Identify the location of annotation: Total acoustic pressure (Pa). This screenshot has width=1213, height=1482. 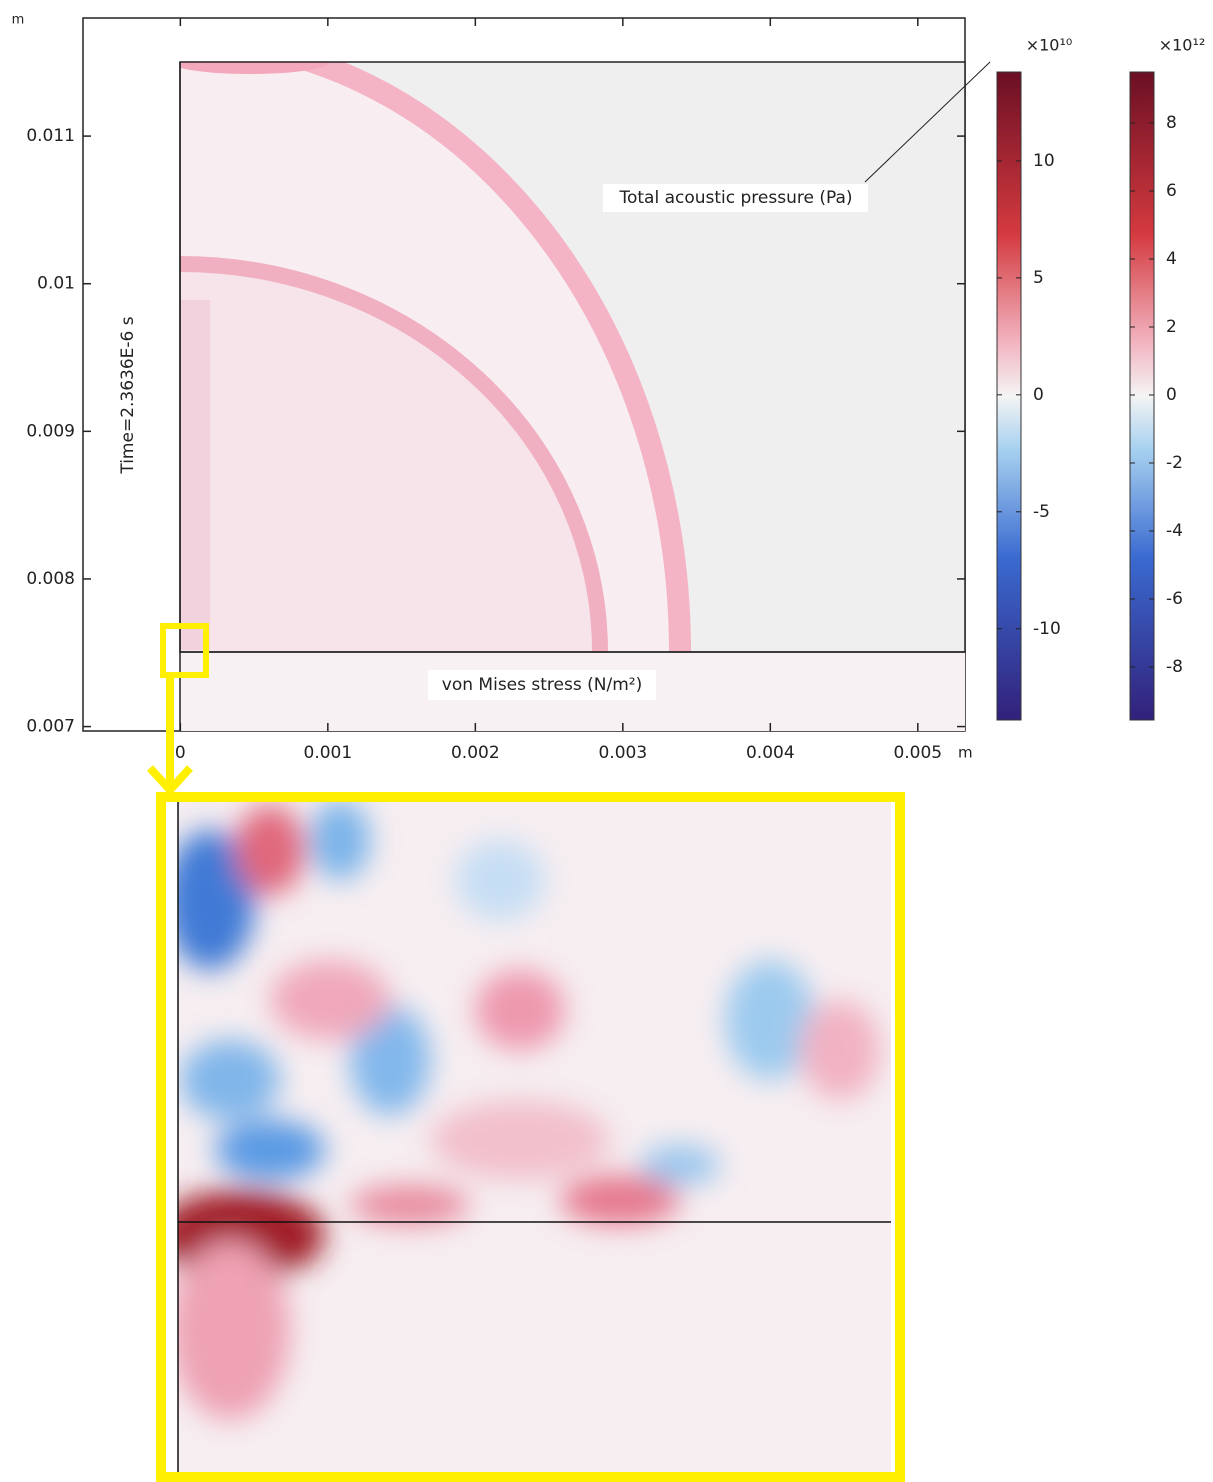
(735, 198).